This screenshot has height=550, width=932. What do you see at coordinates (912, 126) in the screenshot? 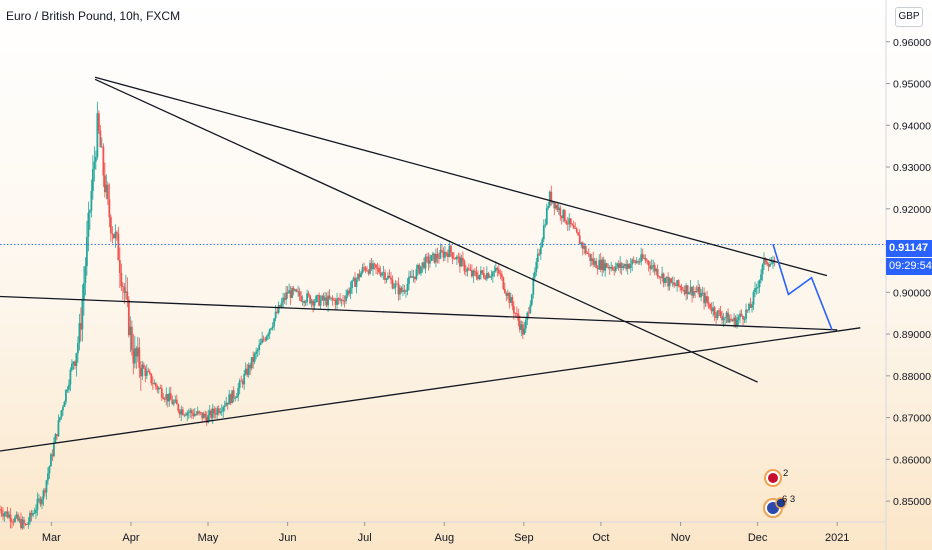
I see `y-tick-label: 0.94000` at bounding box center [912, 126].